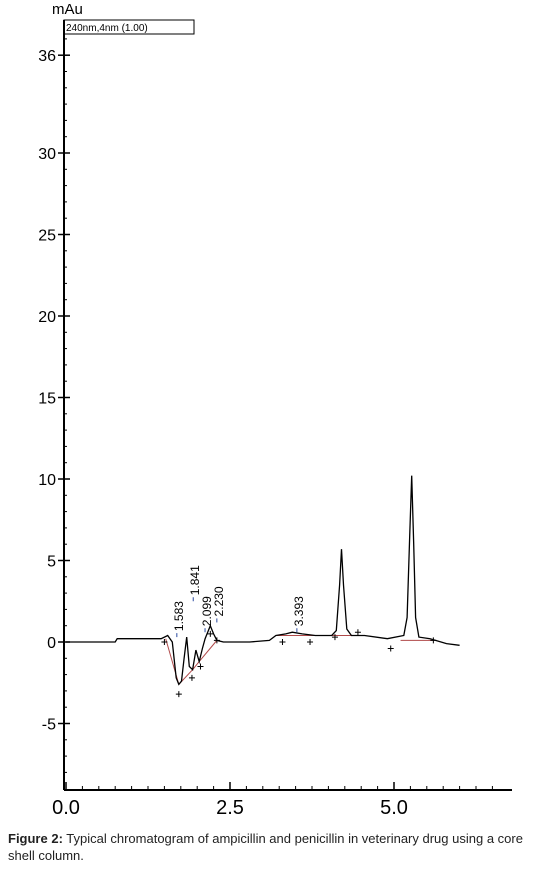 Image resolution: width=535 pixels, height=870 pixels. I want to click on y-tick-label: -5, so click(49, 725).